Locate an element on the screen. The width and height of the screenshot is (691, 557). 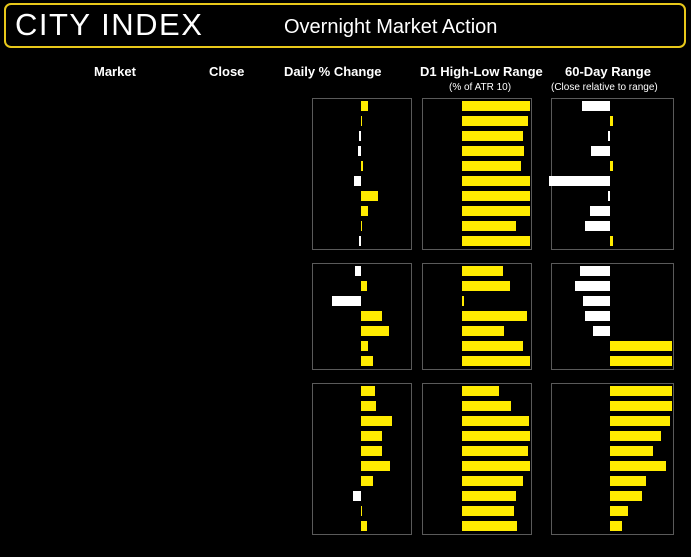
city-index-logo: CITY INDEX is located at coordinates (109, 24).